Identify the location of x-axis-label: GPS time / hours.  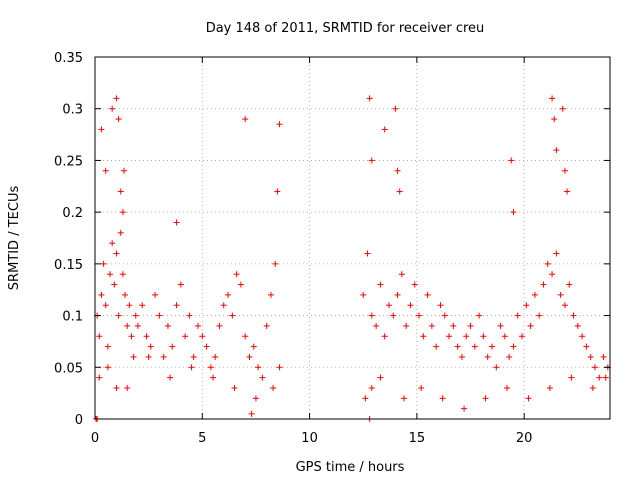
(350, 467).